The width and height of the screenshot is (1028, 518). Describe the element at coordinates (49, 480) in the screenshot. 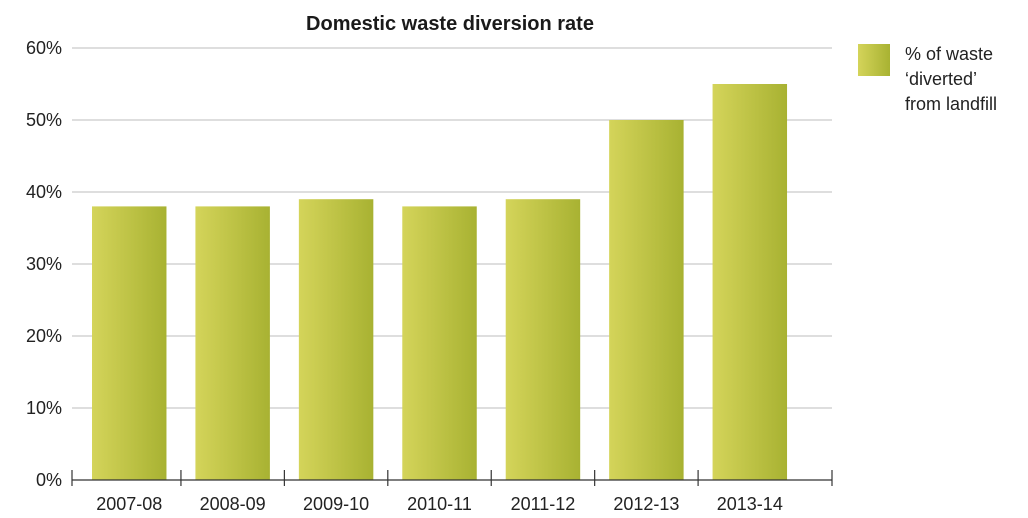

I see `y-tick-label: 0%` at that location.